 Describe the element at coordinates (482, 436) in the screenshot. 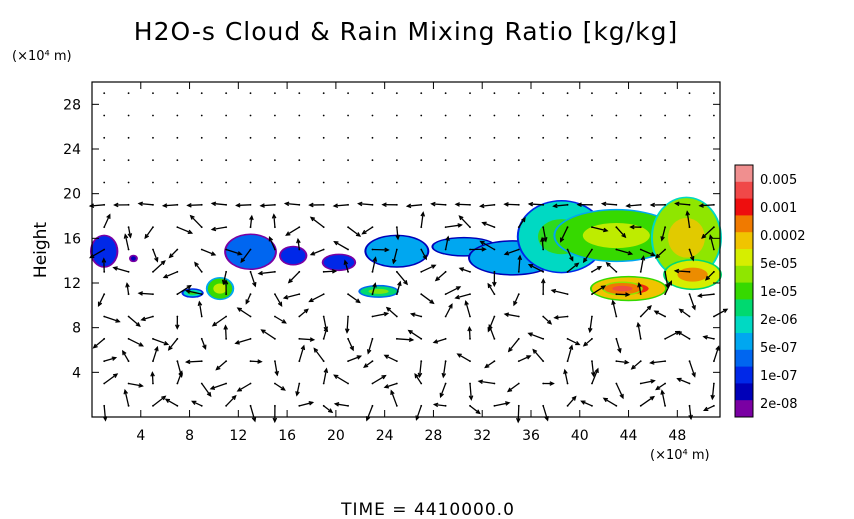

I see `x-tick-label: 32` at that location.